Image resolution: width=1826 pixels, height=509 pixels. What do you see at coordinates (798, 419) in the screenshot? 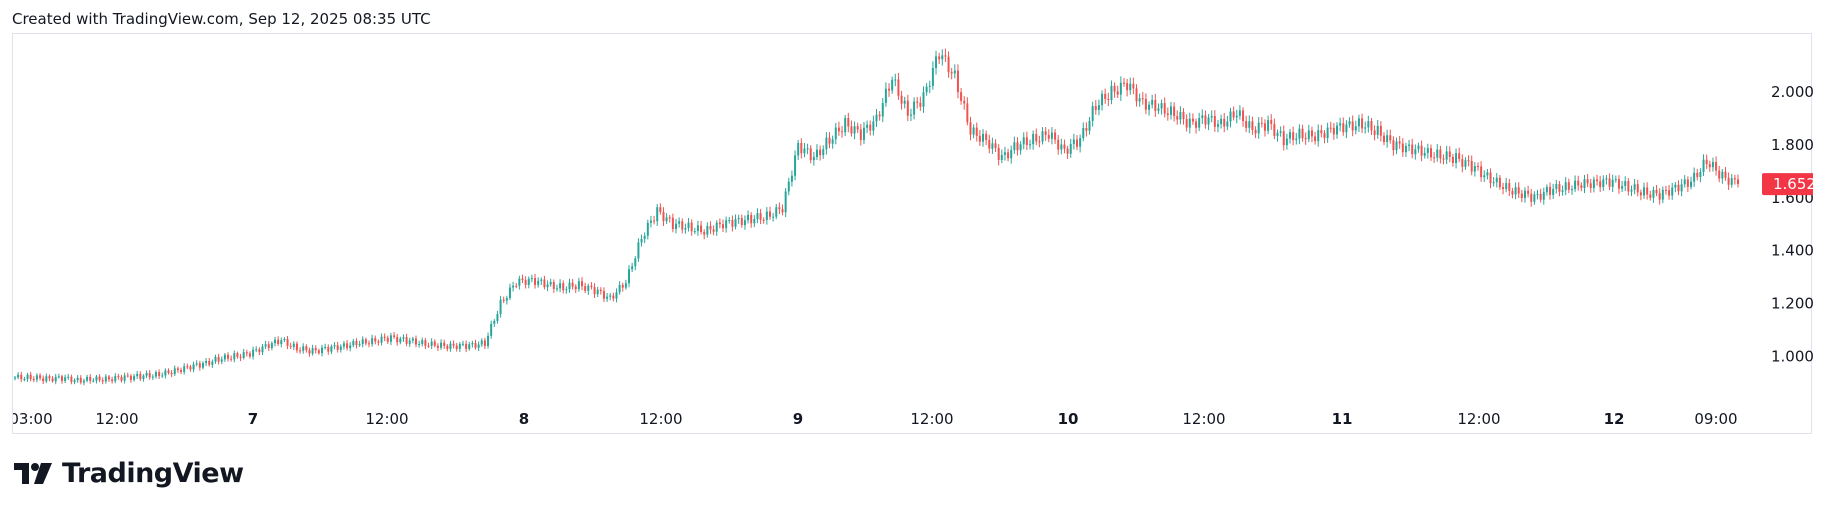
I see `x-axis-tick-label: 9` at bounding box center [798, 419].